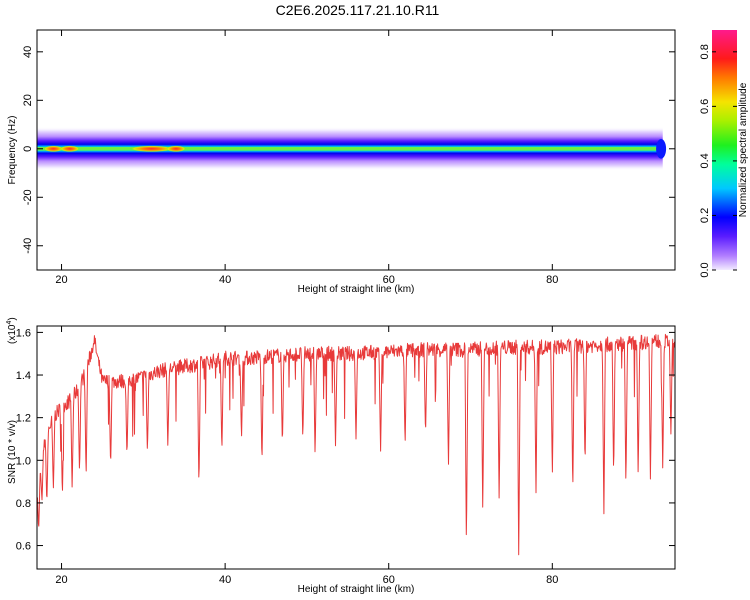 Image resolution: width=750 pixels, height=600 pixels. I want to click on y-tick-label: 0.8, so click(23, 504).